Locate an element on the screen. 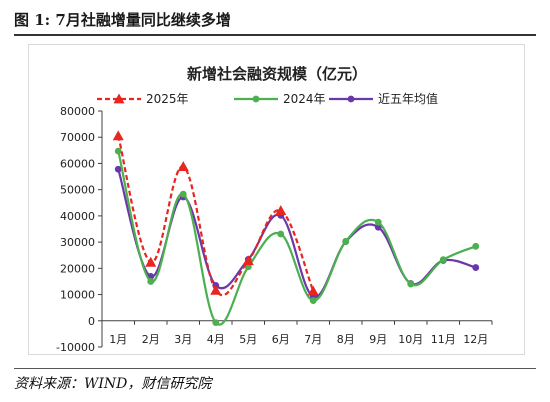 The width and height of the screenshot is (550, 402). x-tick-label: 6月 is located at coordinates (281, 339).